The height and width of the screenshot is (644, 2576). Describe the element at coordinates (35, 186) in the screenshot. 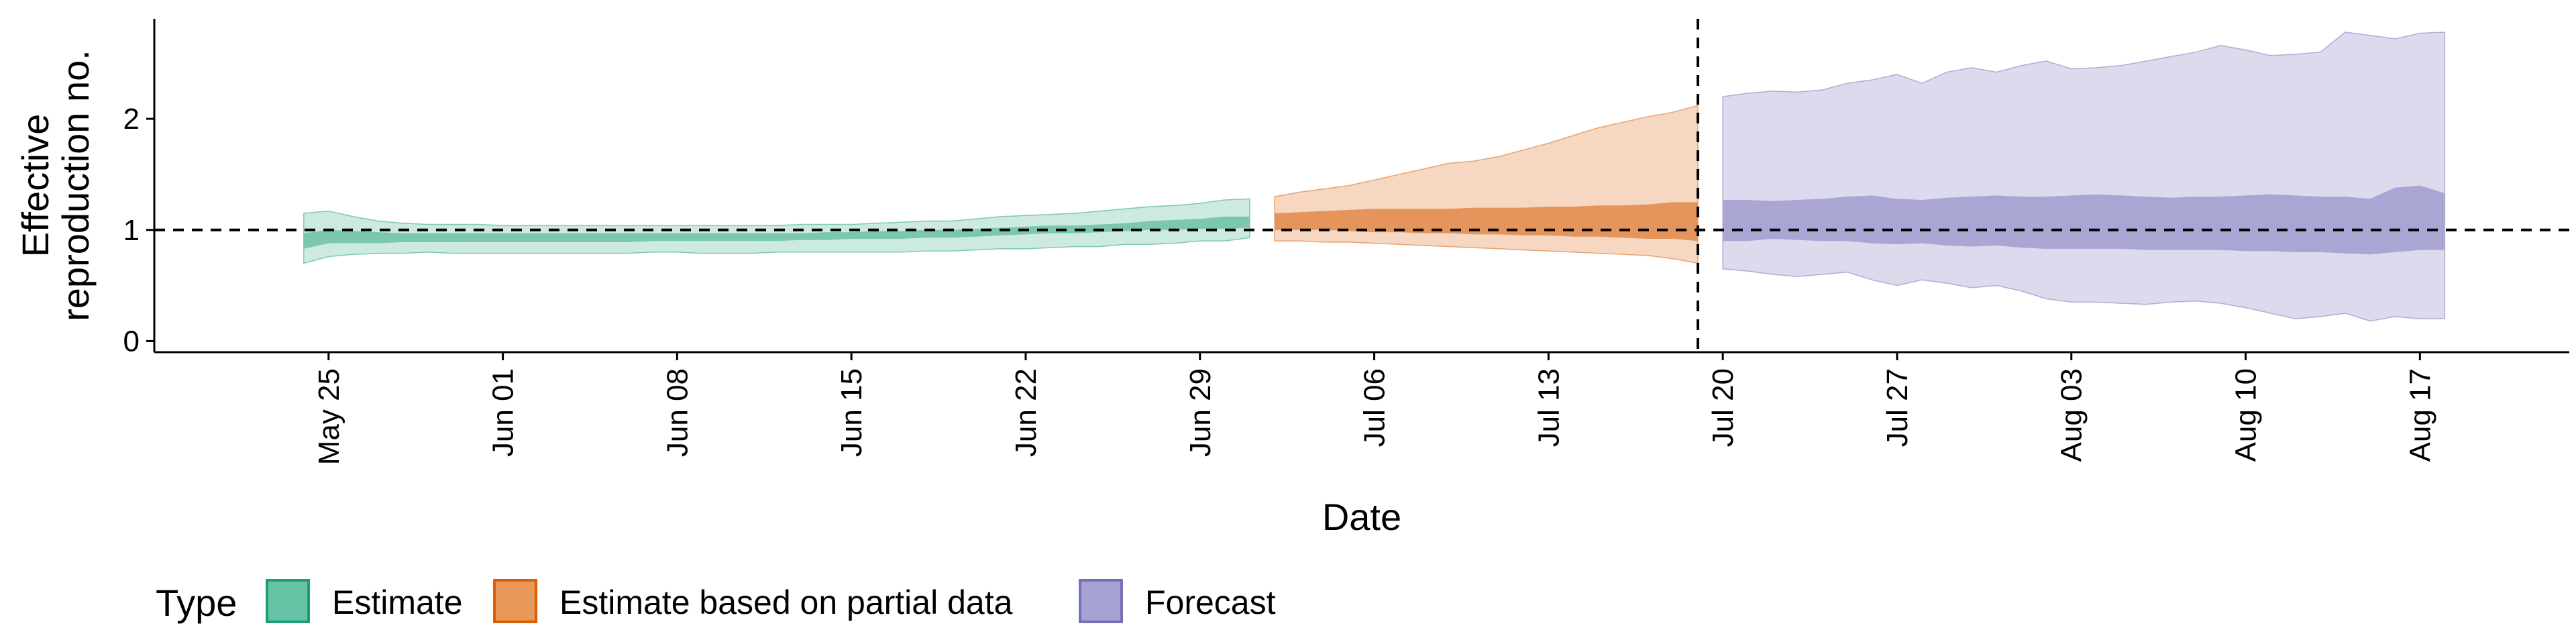

I see `y-axis-title-line-1: Effective` at that location.